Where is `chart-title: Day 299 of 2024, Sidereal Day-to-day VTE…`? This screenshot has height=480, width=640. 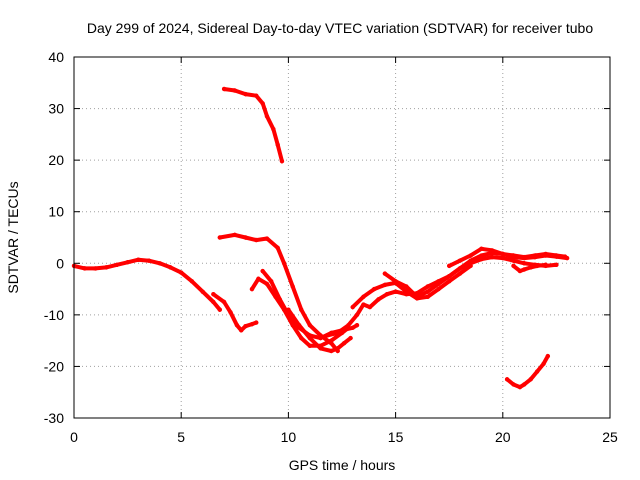
chart-title: Day 299 of 2024, Sidereal Day-to-day VTE… is located at coordinates (340, 28).